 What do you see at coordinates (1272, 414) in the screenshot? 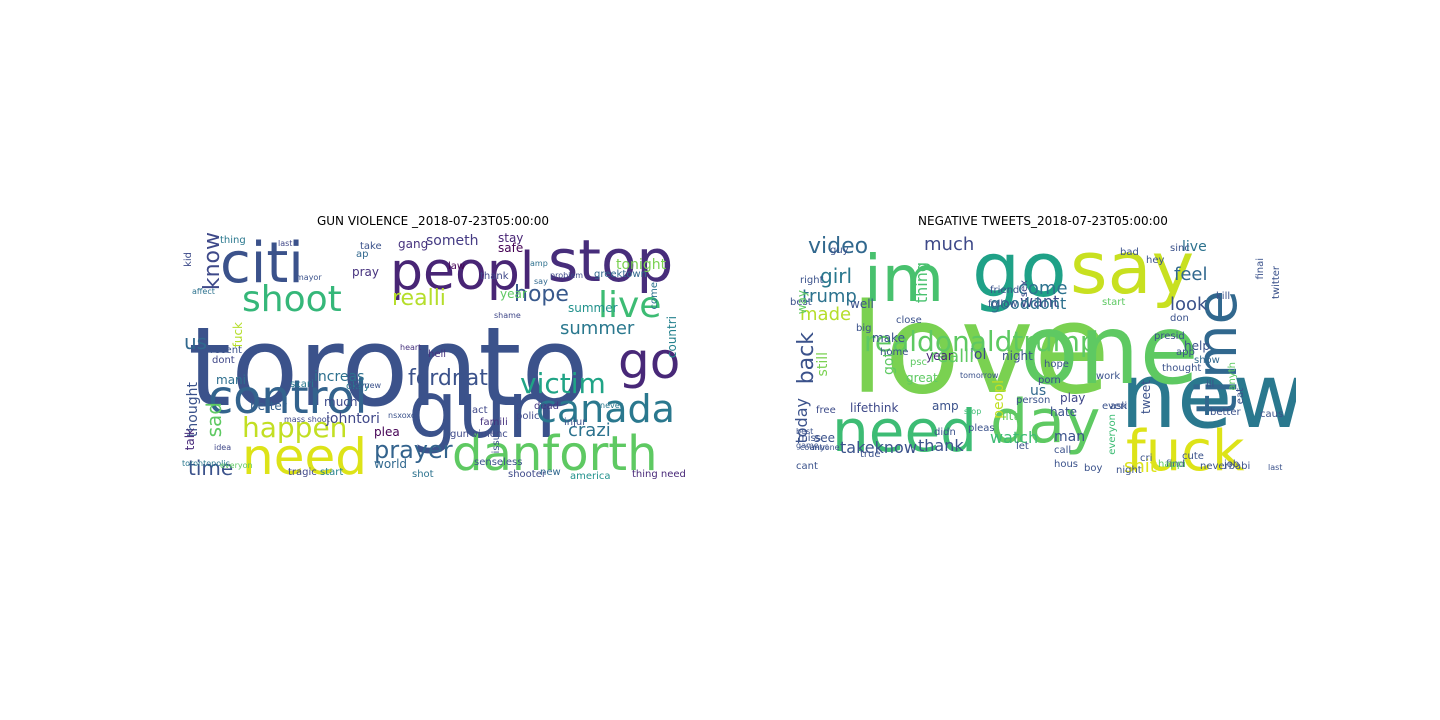
I see `word: caus` at bounding box center [1272, 414].